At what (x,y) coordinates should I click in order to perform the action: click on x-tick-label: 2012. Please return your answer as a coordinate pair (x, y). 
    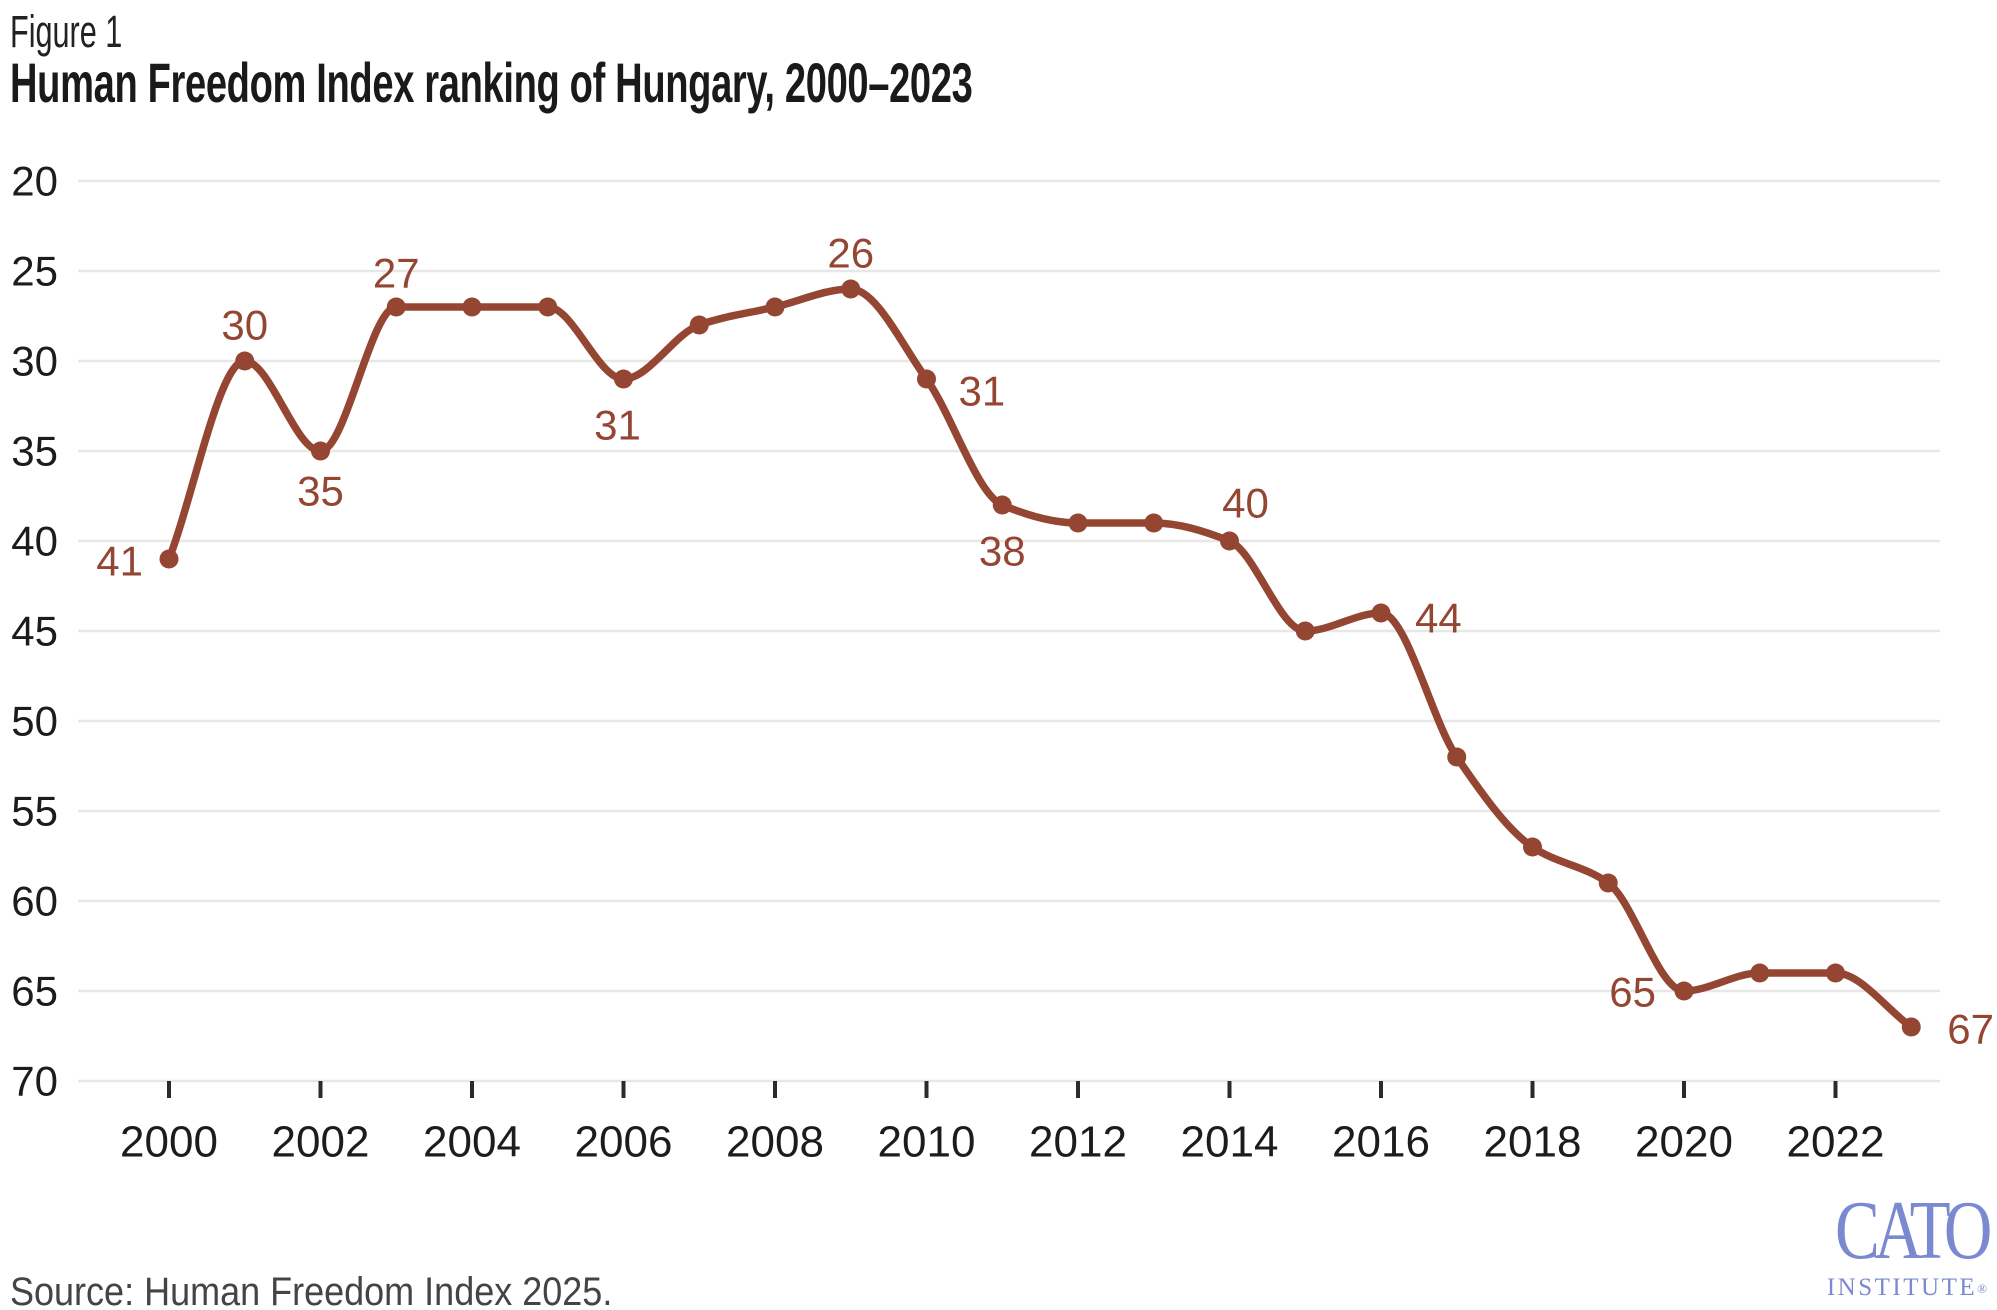
    Looking at the image, I should click on (1078, 1142).